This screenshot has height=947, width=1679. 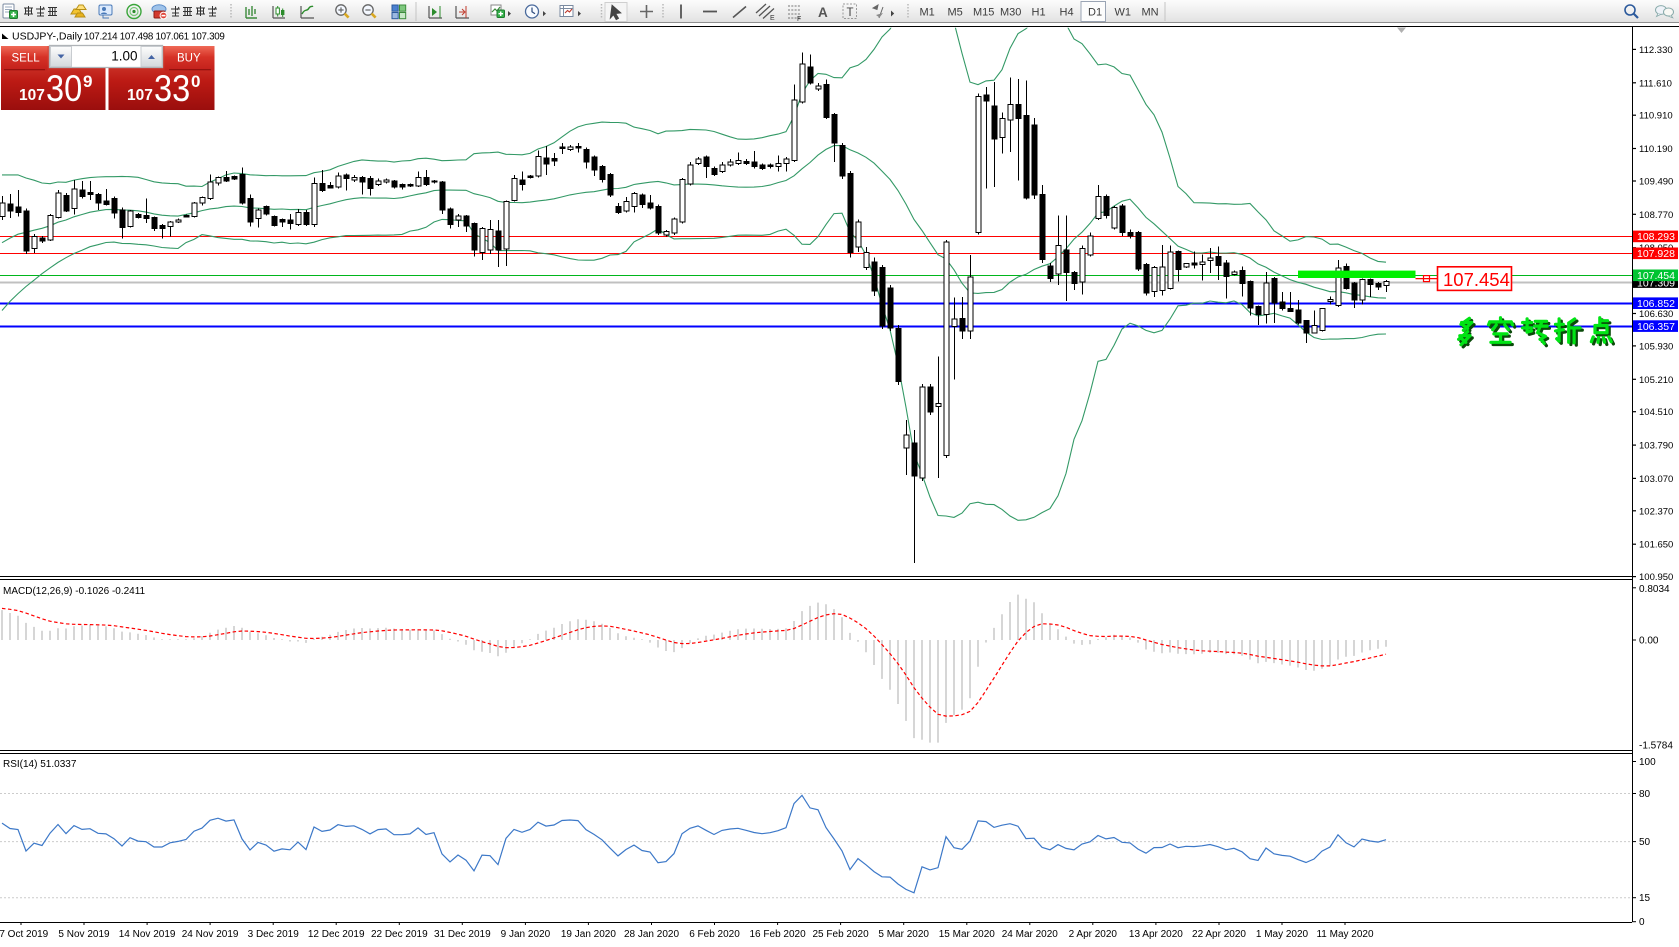 I want to click on svg-text: 108.770, so click(x=1656, y=215).